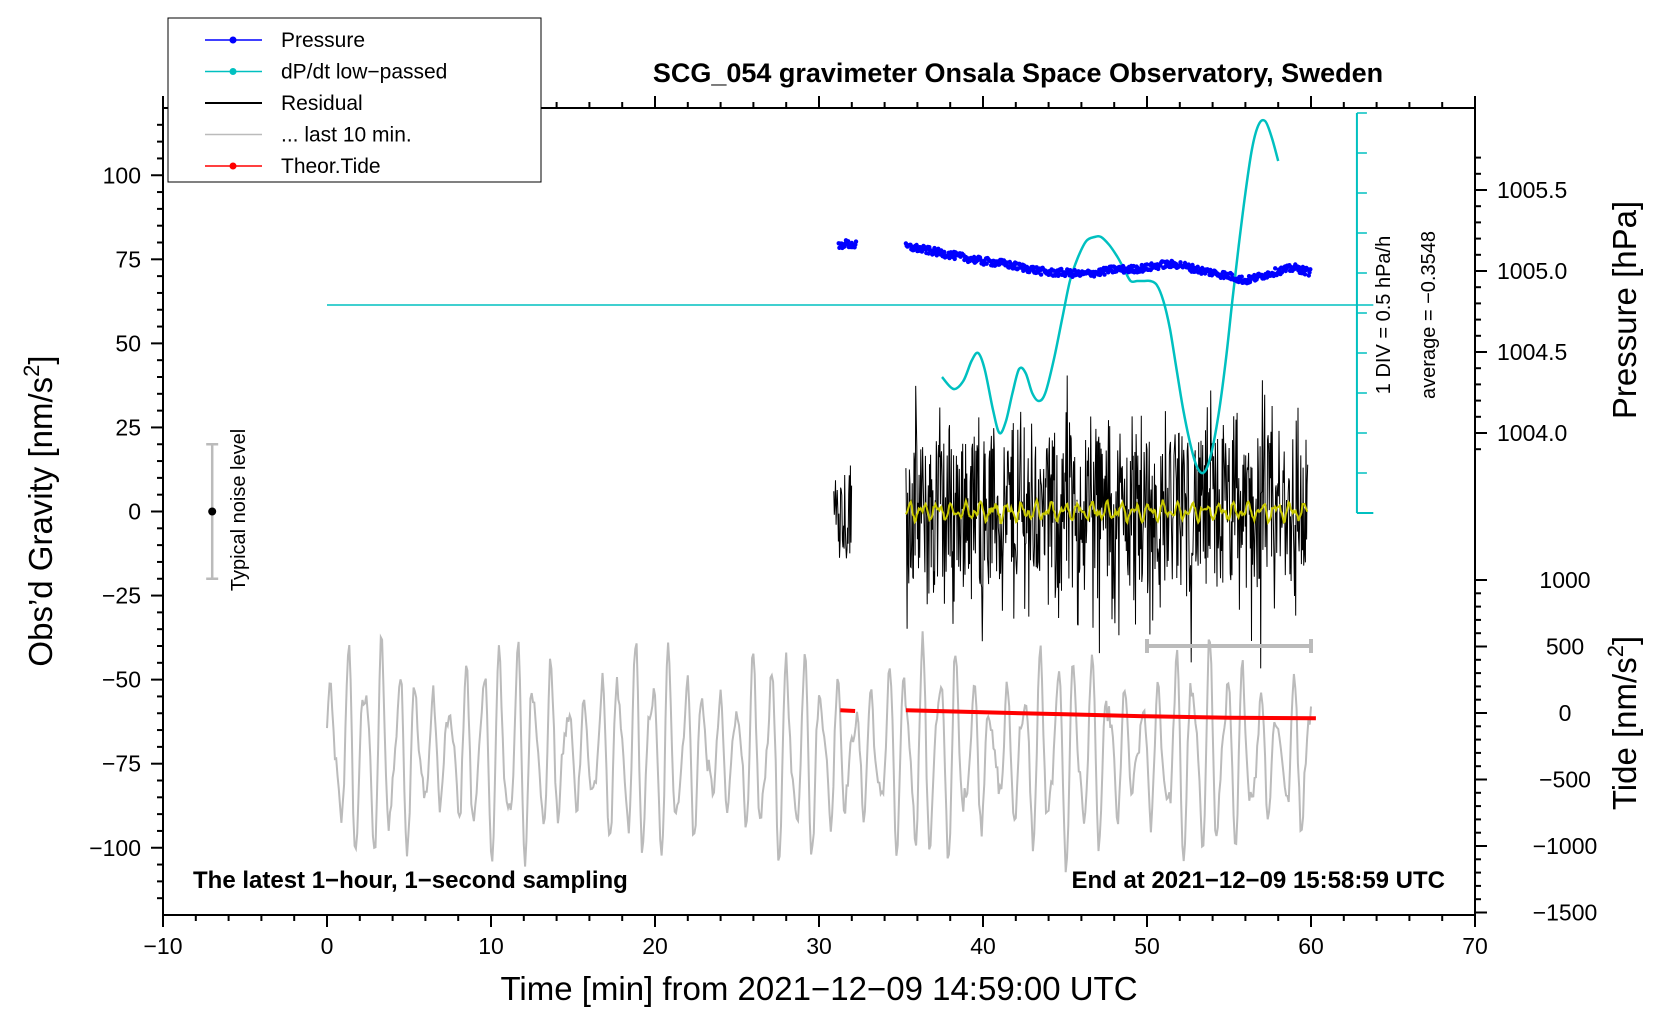 The height and width of the screenshot is (1020, 1660). What do you see at coordinates (818, 988) in the screenshot?
I see `x-axis-title: Time [min] from 2021−12−09 14:59:00 UTC` at bounding box center [818, 988].